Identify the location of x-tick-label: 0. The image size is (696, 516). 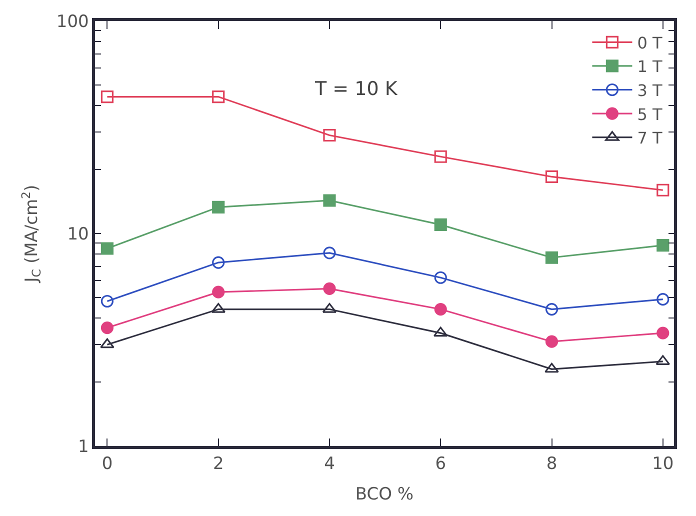
(107, 464).